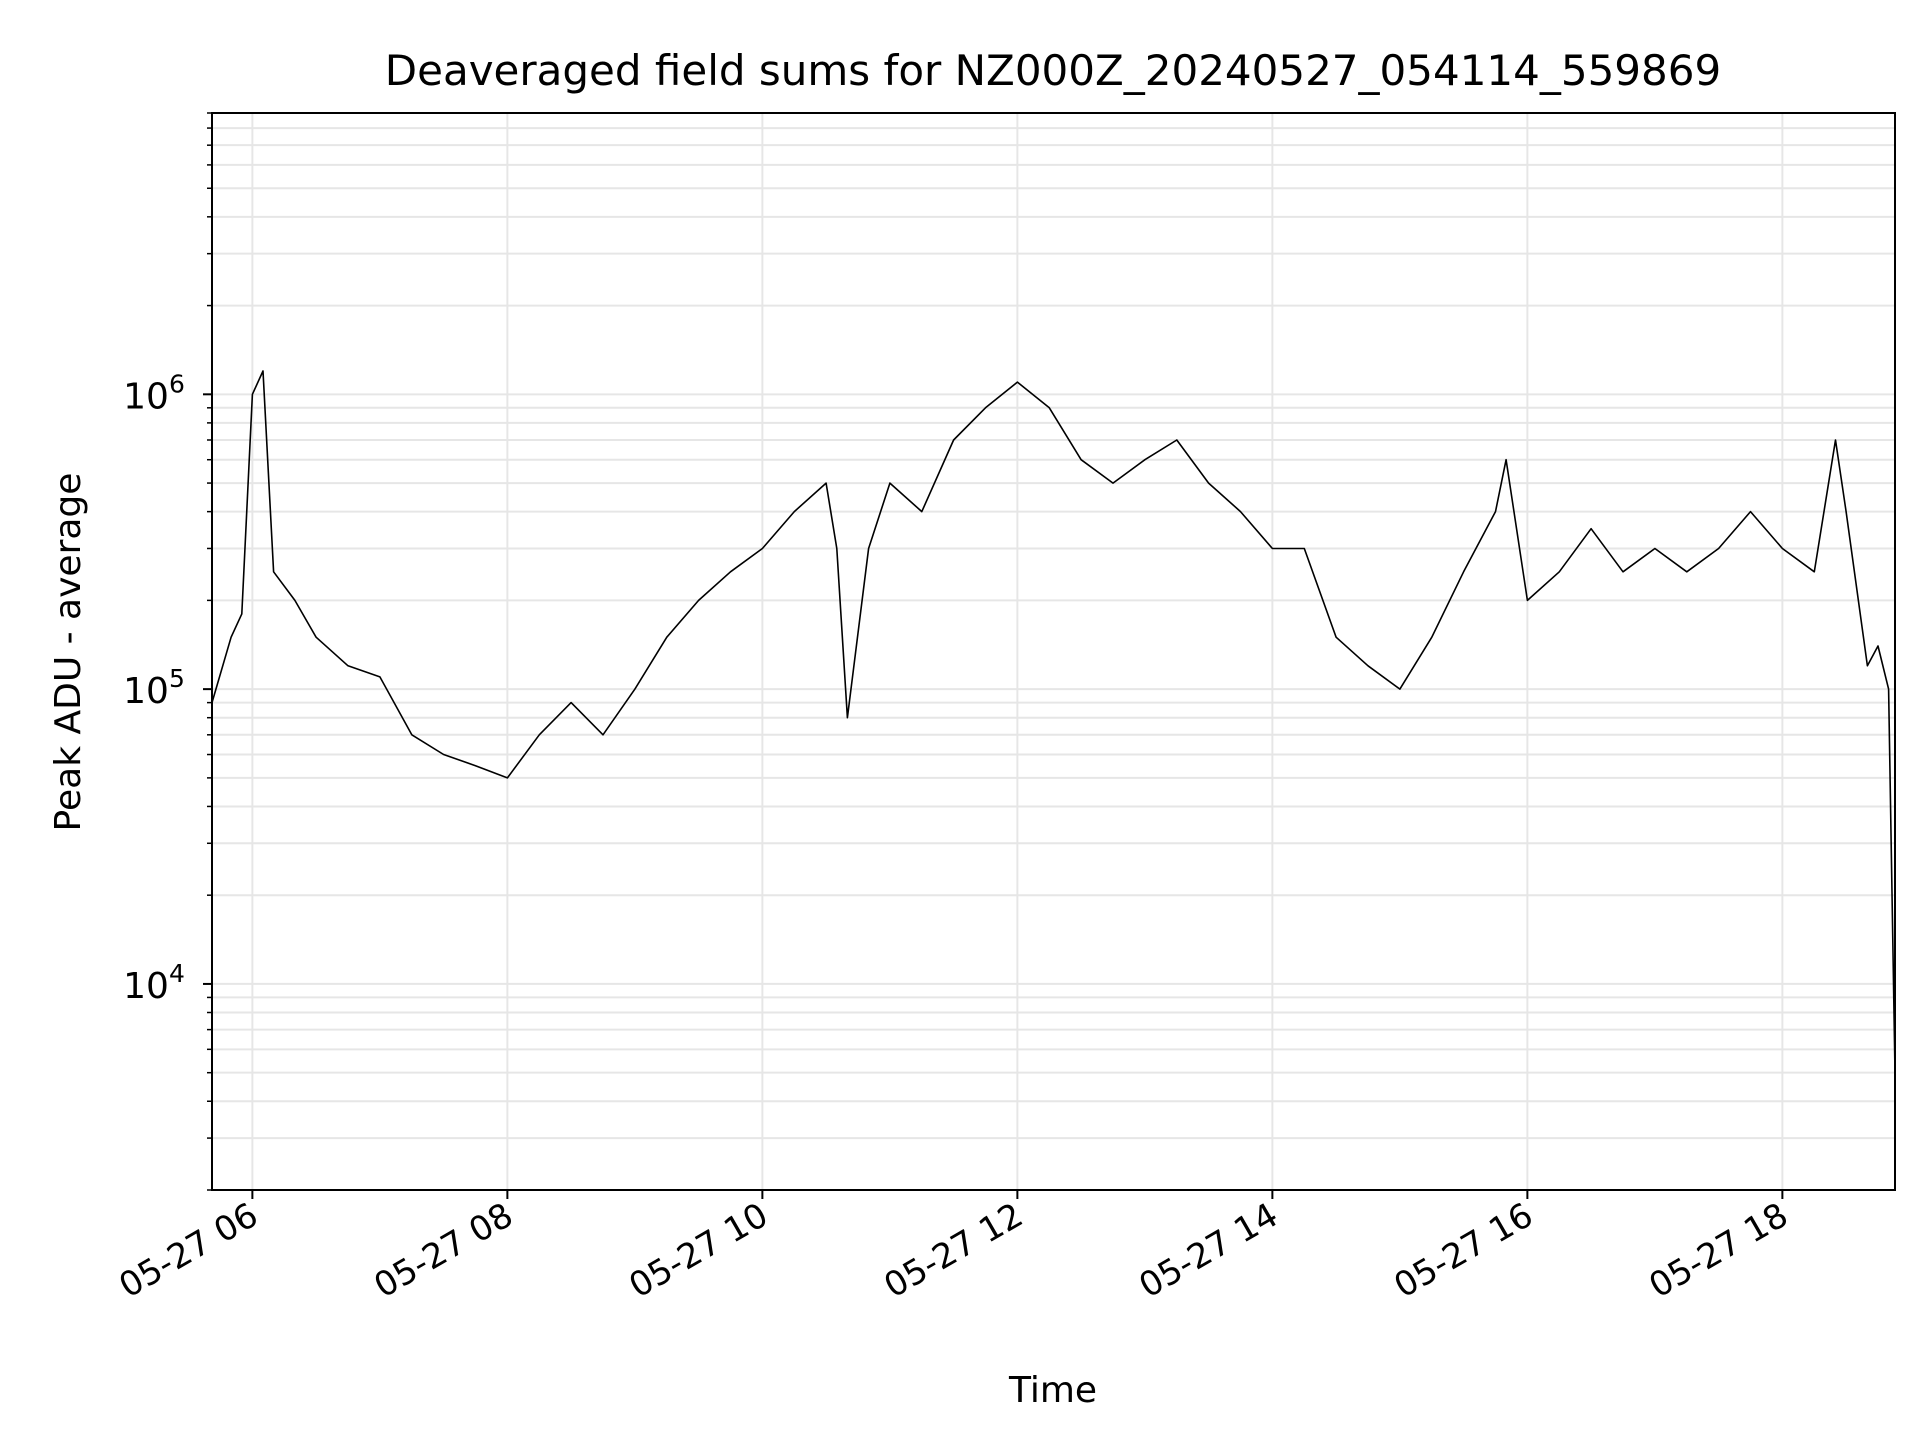  Describe the element at coordinates (154, 393) in the screenshot. I see `y-tick-label: 10⁶` at that location.